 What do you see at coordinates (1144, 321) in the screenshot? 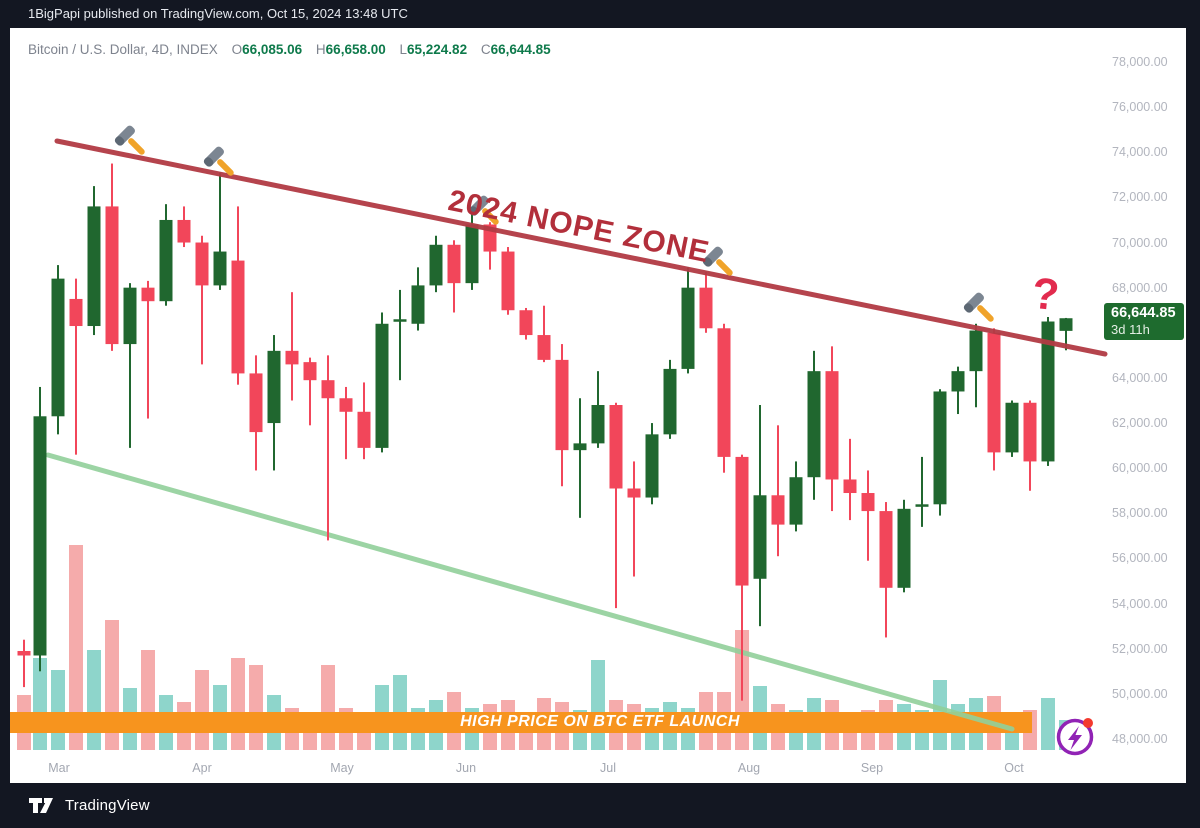
I see `last-price-label: 66,644.85 3d 11h` at bounding box center [1144, 321].